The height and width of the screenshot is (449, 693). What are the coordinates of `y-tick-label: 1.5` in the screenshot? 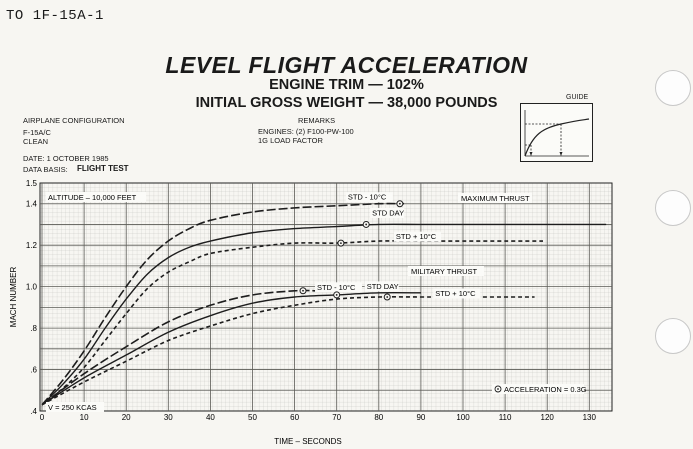 It's located at (32, 183).